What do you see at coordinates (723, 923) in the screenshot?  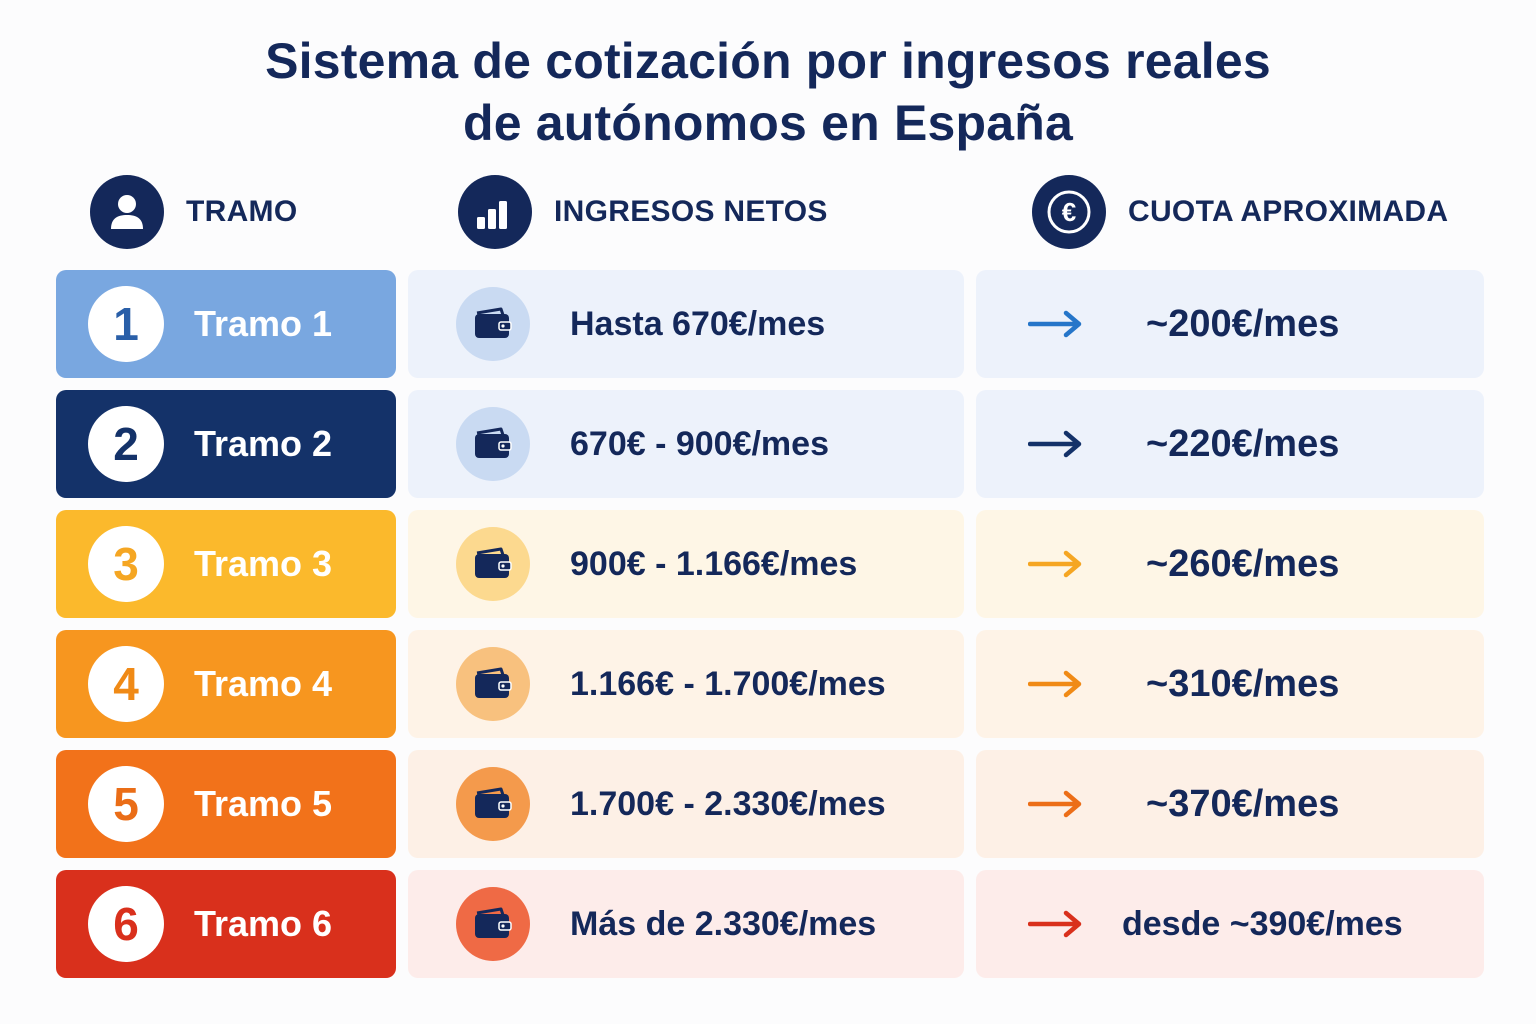 I see `income-range: Más de 2.330€/mes` at bounding box center [723, 923].